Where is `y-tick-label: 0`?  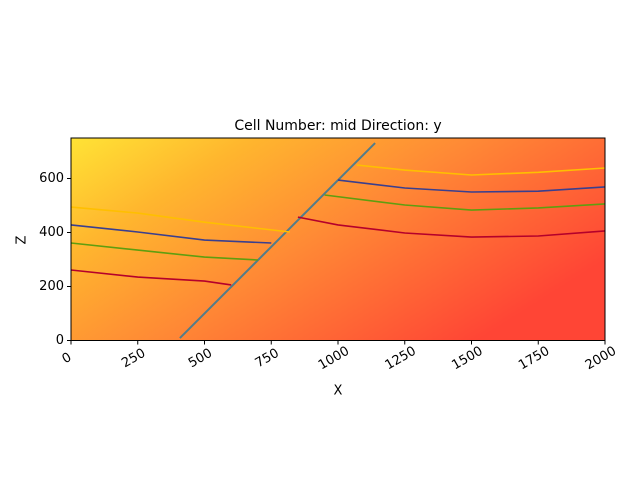 y-tick-label: 0 is located at coordinates (60, 340).